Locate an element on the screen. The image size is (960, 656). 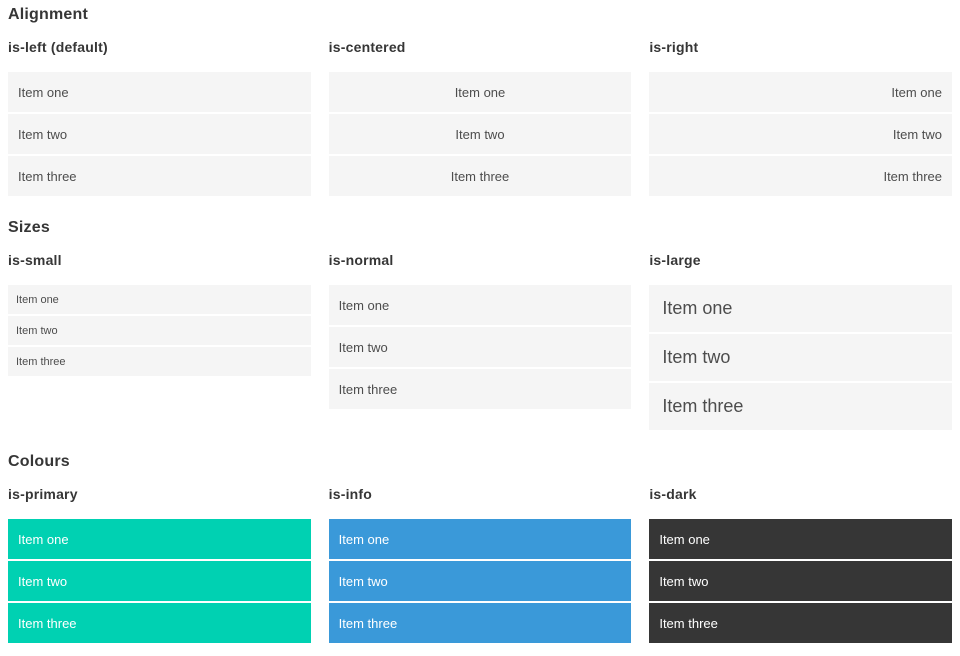
group-title: is-info is located at coordinates (350, 494).